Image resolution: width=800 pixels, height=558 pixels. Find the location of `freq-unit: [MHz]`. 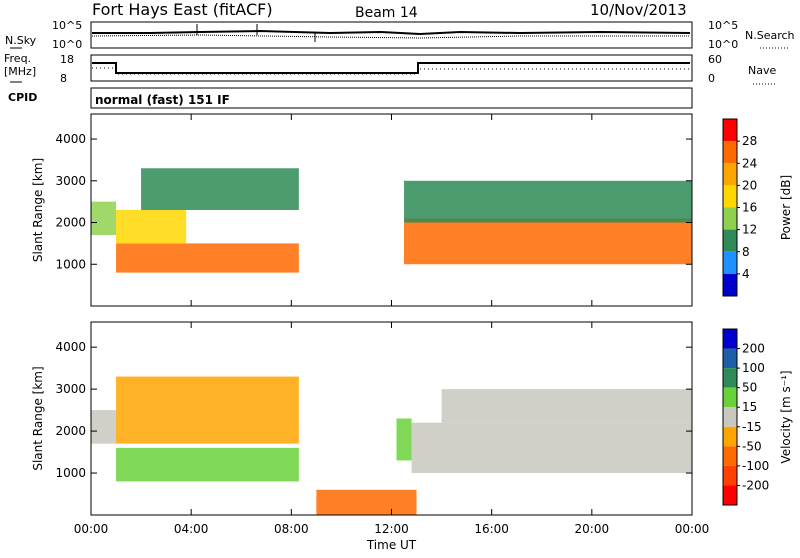

freq-unit: [MHz] is located at coordinates (20, 71).